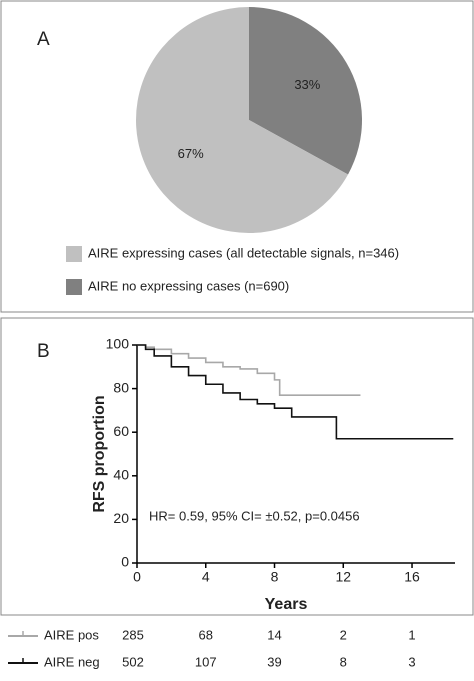 The width and height of the screenshot is (474, 681). Describe the element at coordinates (206, 661) in the screenshot. I see `at-risk-count: 107` at that location.